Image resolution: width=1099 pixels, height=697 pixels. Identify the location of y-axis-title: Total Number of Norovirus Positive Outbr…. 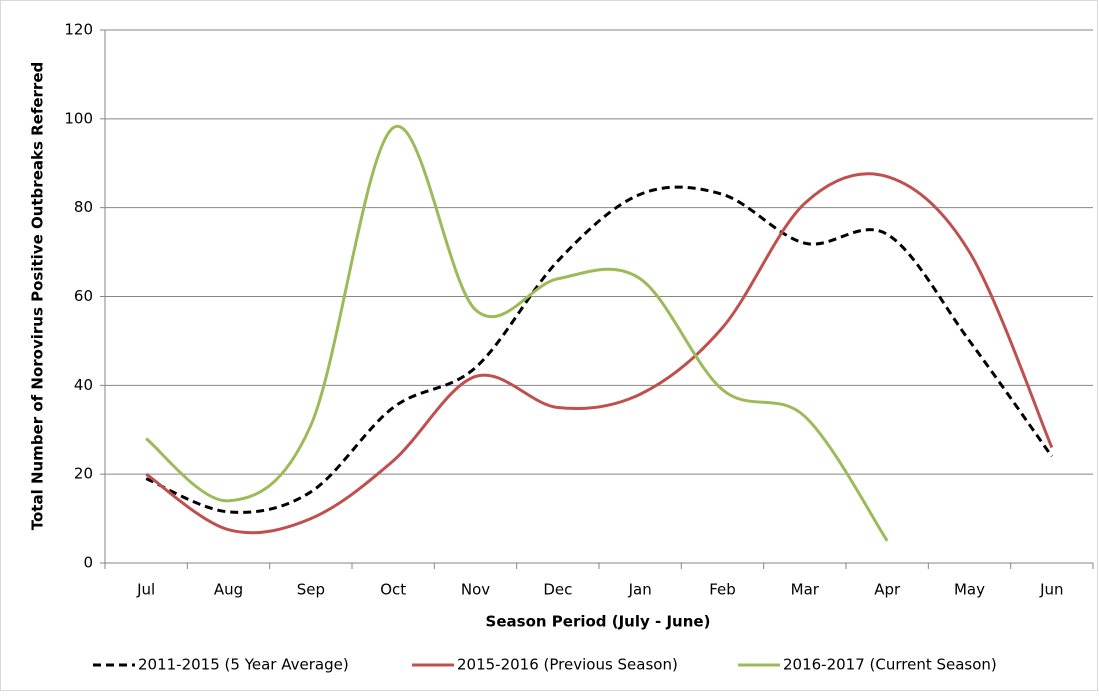
(38, 296).